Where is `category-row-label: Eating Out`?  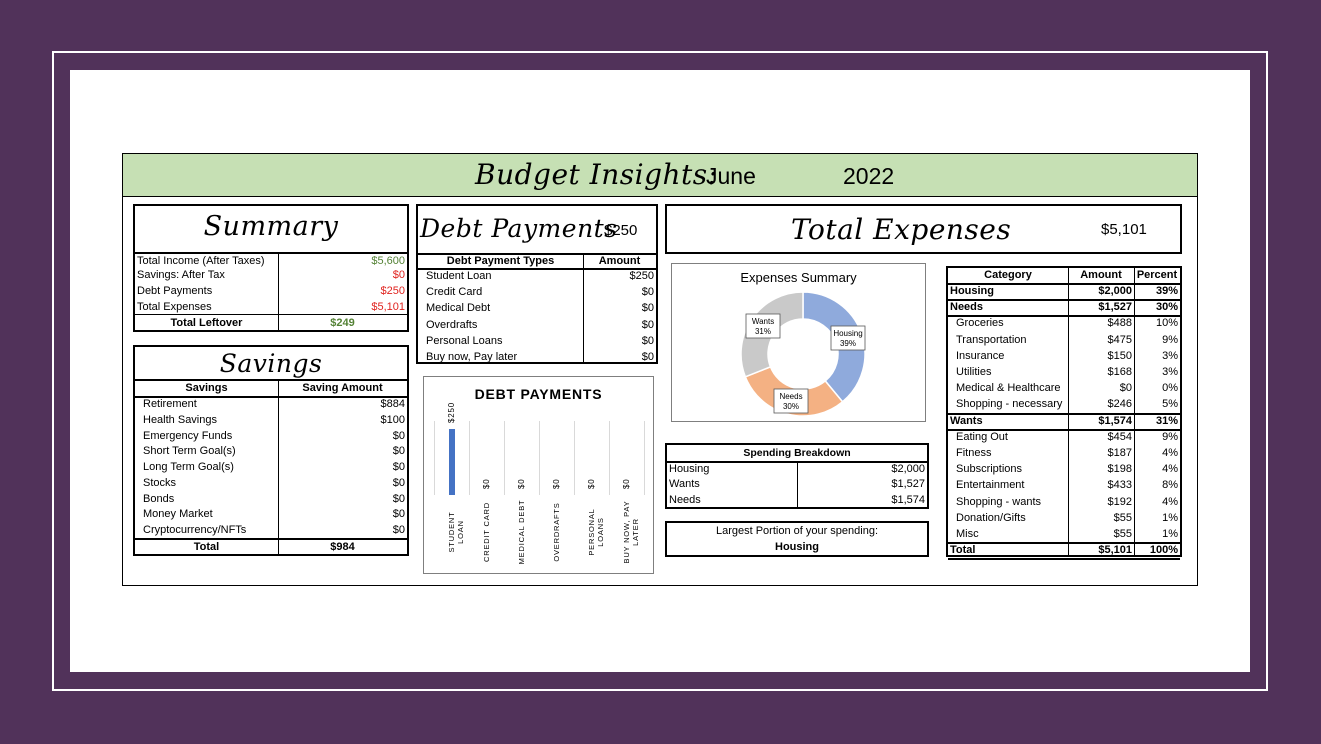 category-row-label: Eating Out is located at coordinates (982, 436).